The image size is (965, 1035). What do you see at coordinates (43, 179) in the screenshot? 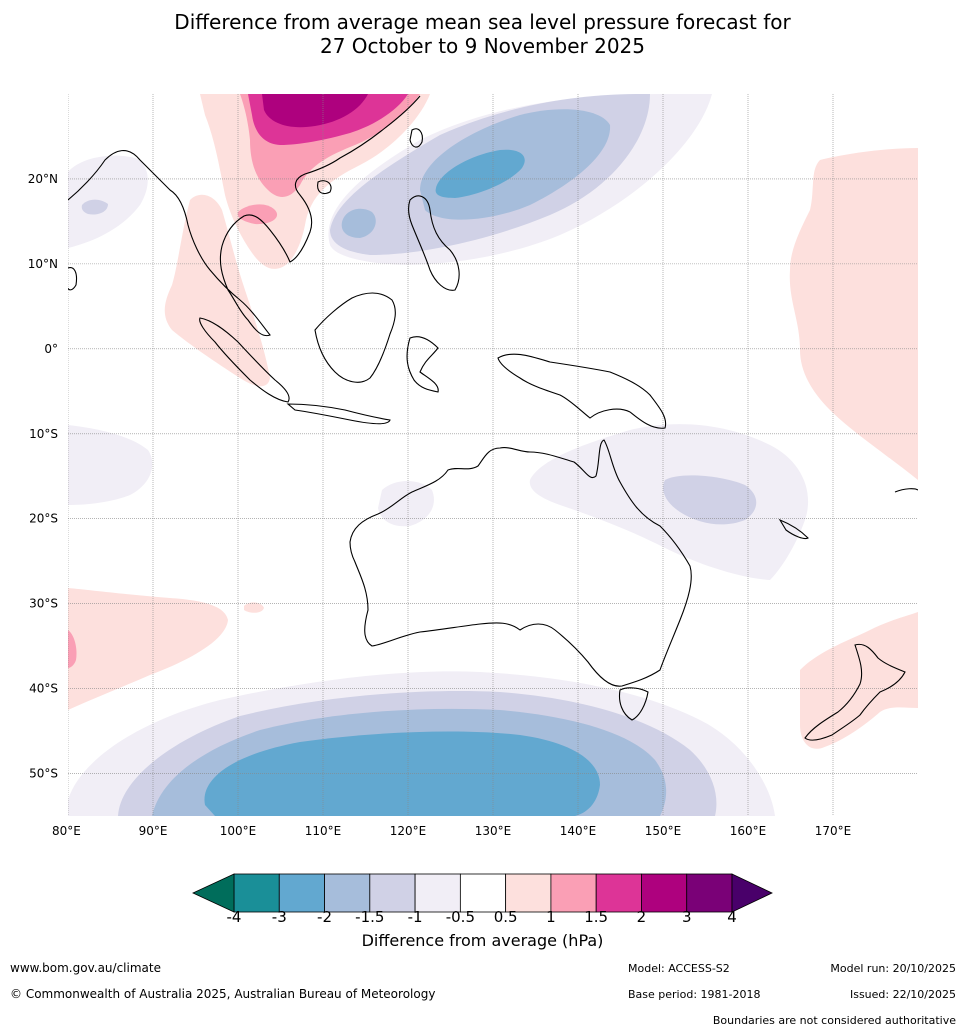
I see `latitude-label: 20°N` at bounding box center [43, 179].